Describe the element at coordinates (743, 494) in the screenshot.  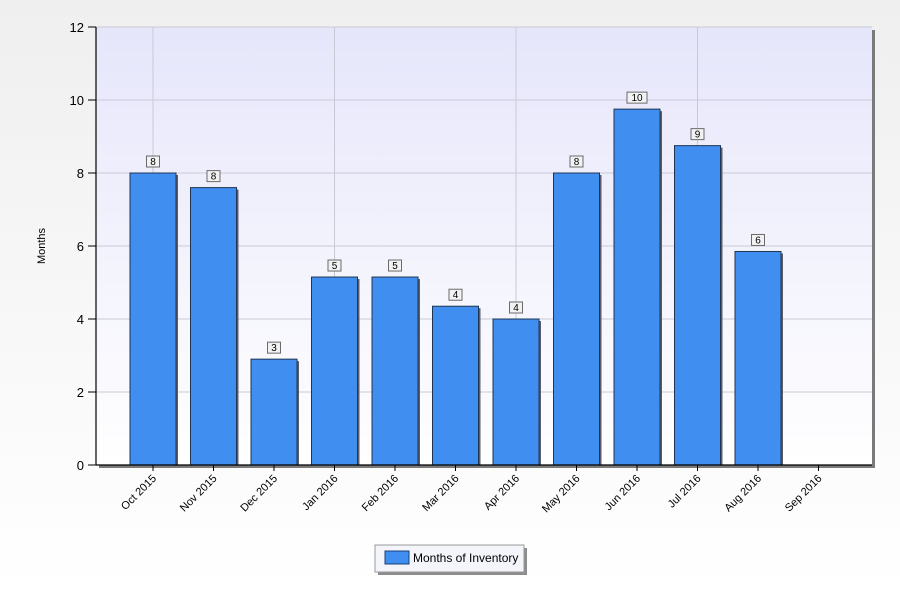
I see `x-tick-label: Aug 2016` at that location.